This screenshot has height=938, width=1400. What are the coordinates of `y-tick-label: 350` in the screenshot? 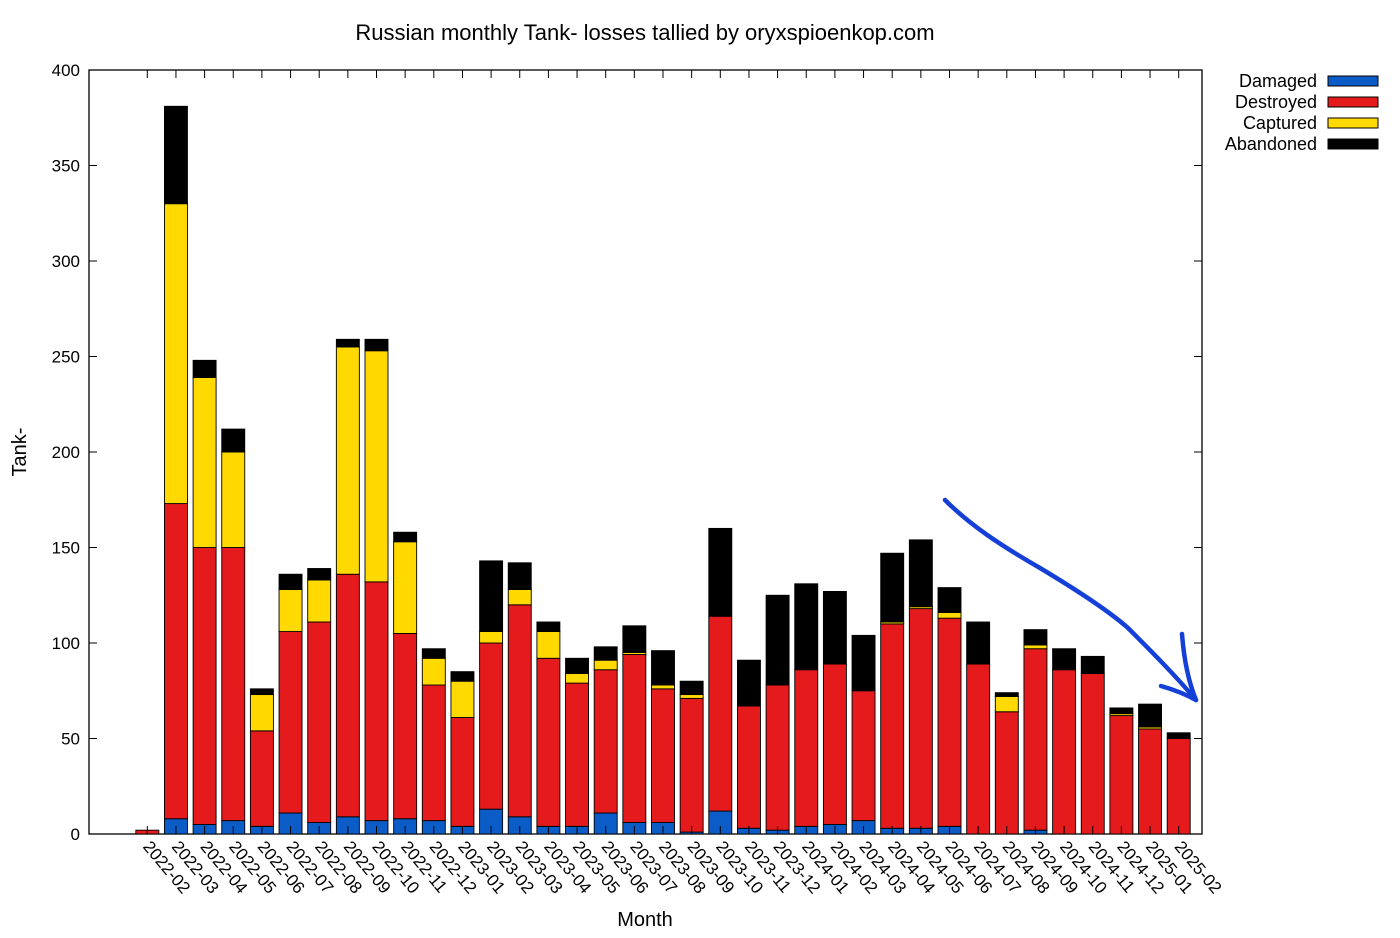 It's located at (66, 166).